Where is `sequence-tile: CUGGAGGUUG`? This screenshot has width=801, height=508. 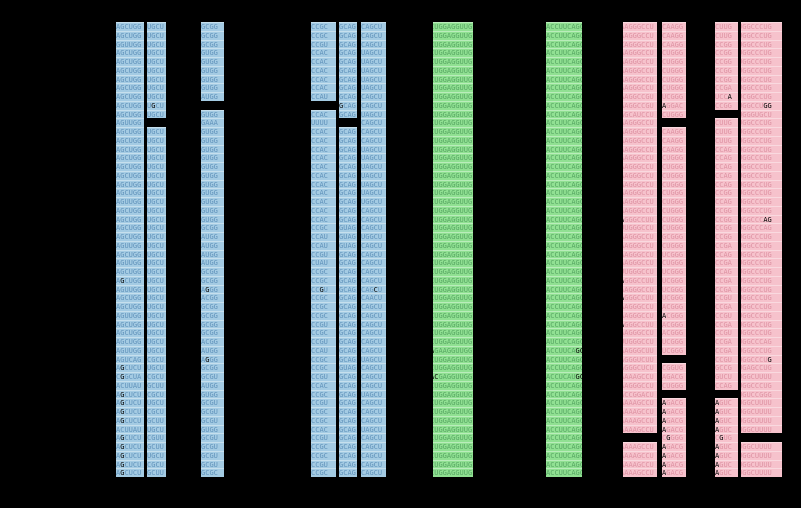
sequence-tile: CUGGAGGUUG is located at coordinates (453, 332).